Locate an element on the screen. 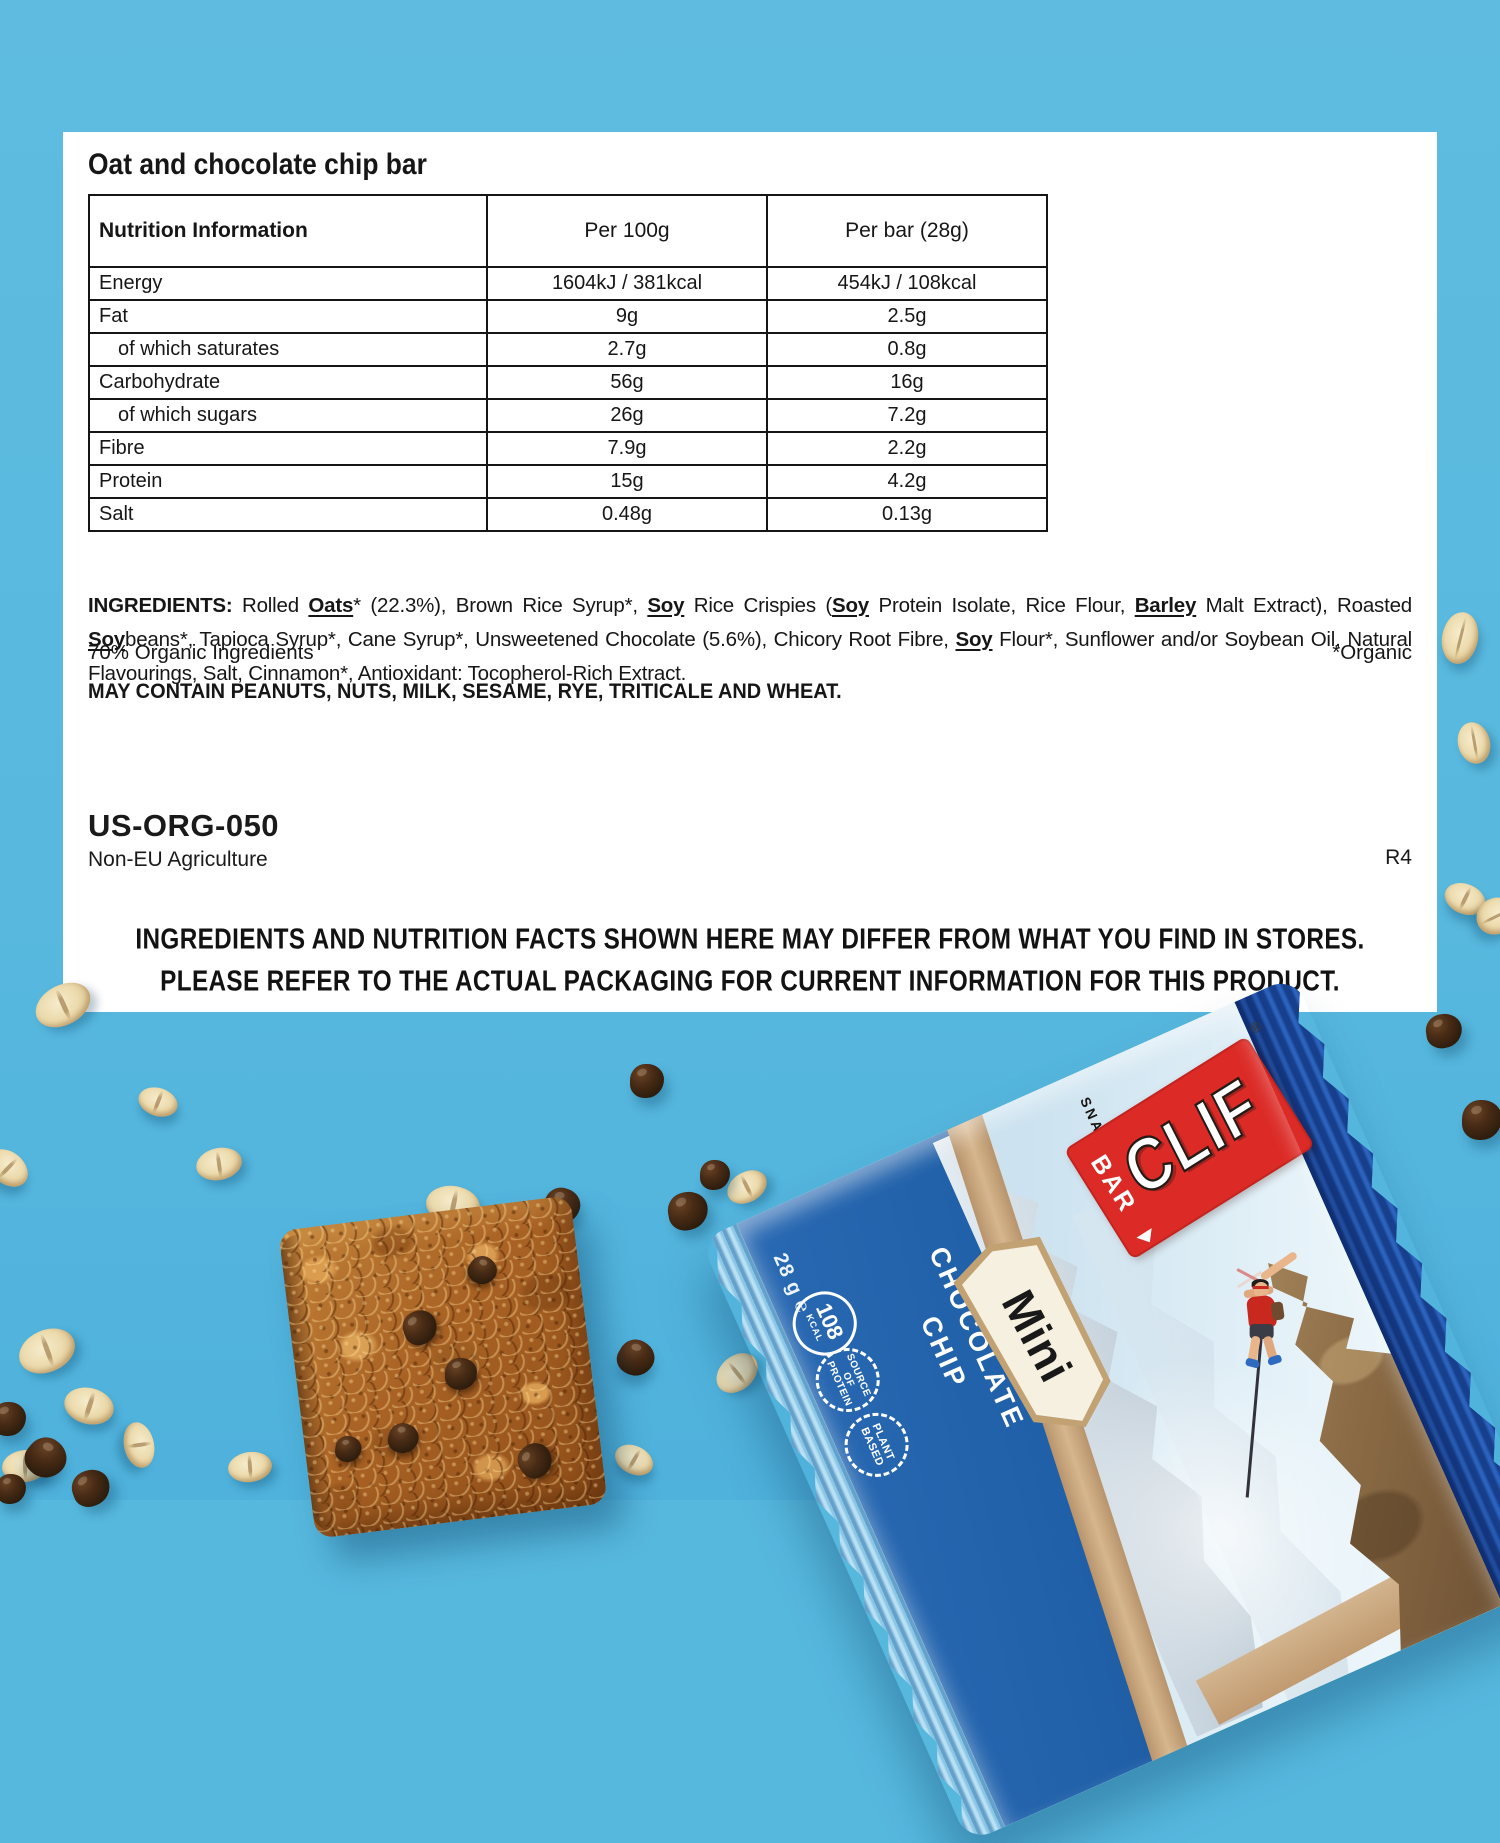  revision-code: R4 is located at coordinates (1398, 857).